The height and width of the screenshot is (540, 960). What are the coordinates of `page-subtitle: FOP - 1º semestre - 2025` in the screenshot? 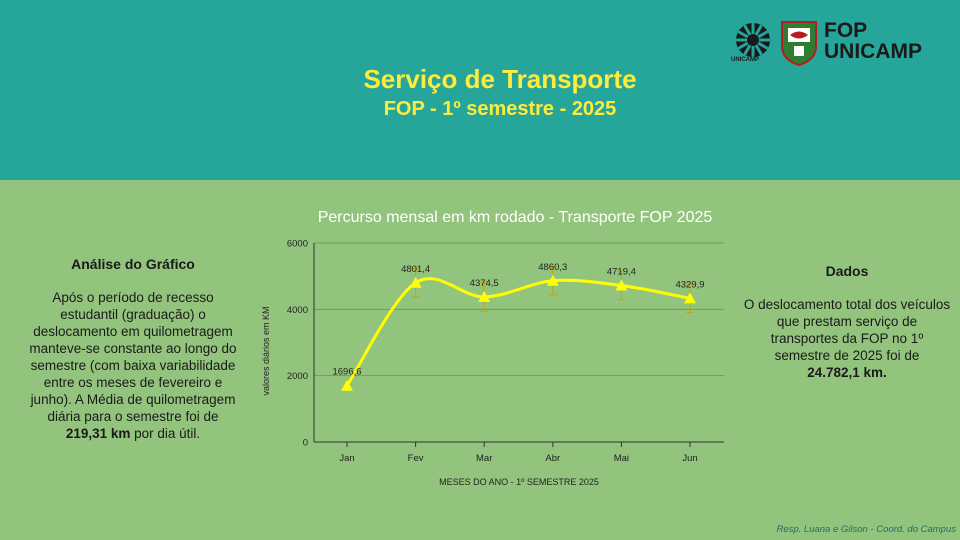 It's located at (500, 109).